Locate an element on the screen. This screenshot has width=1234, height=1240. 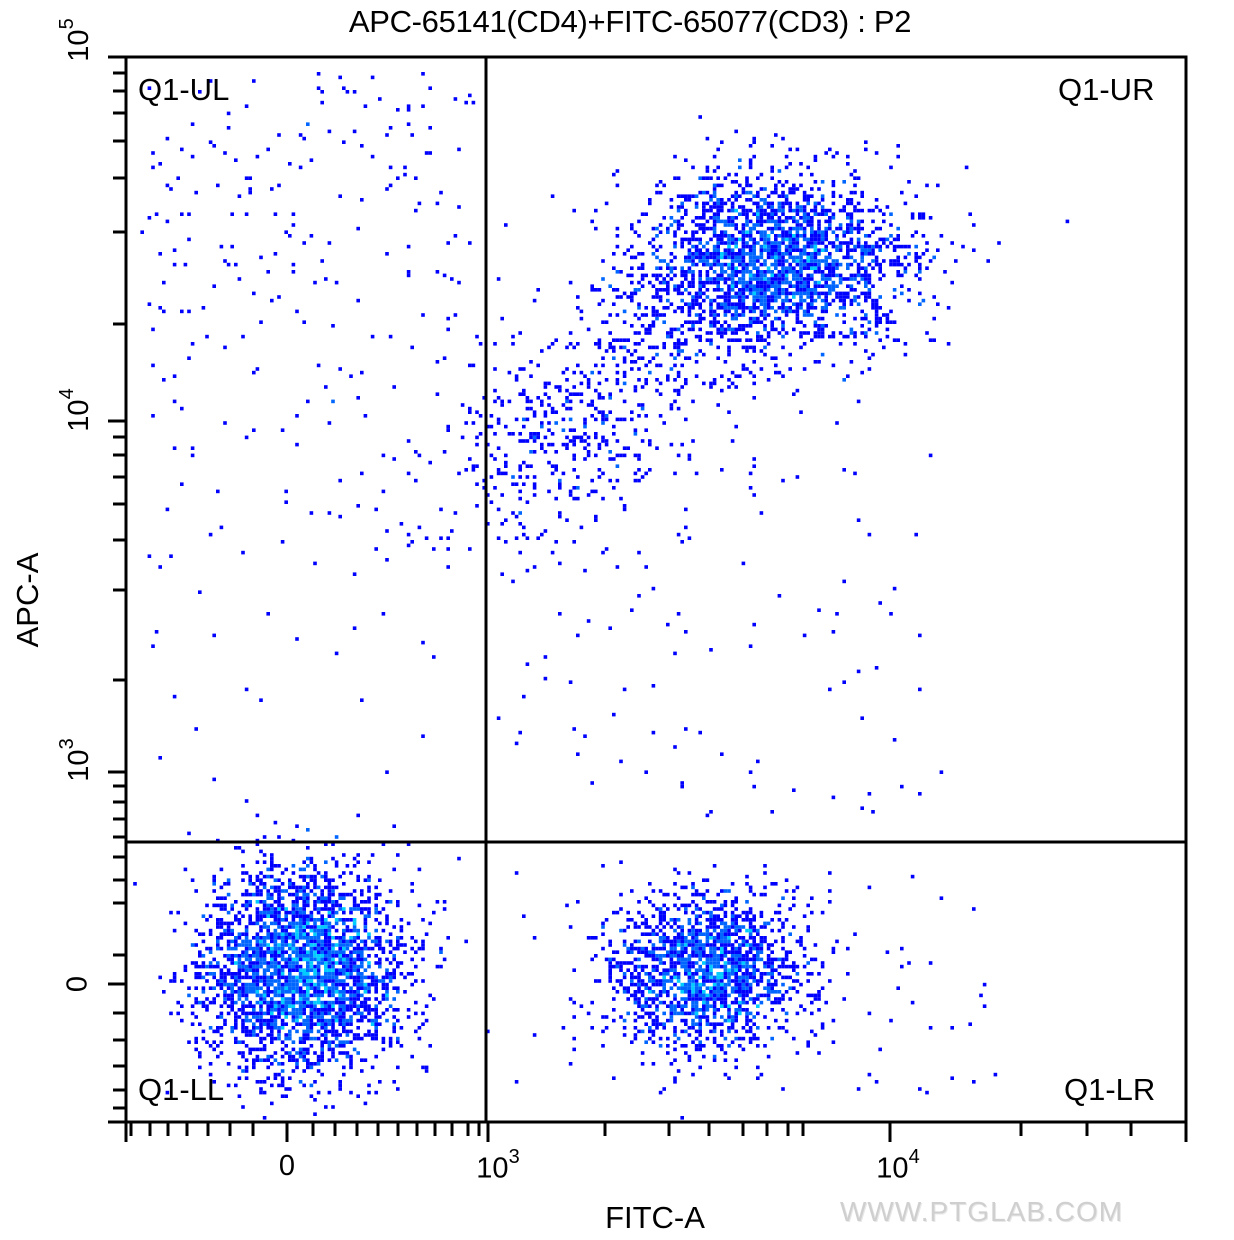
x-tick-label-1e3: 10³ is located at coordinates (498, 1165).